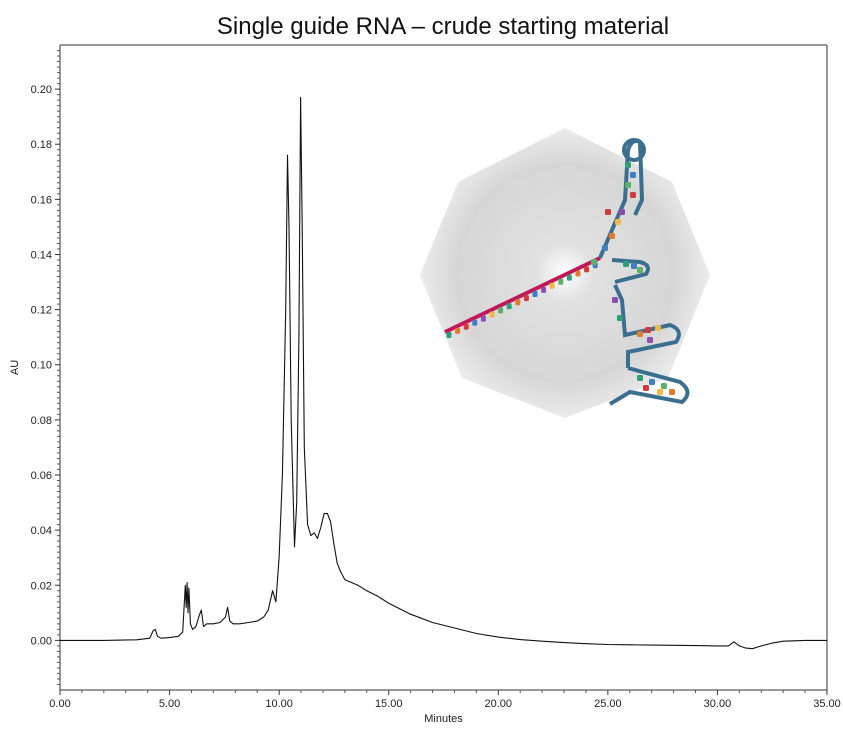 The width and height of the screenshot is (843, 729). What do you see at coordinates (41, 531) in the screenshot?
I see `y-tick-label: 0.04` at bounding box center [41, 531].